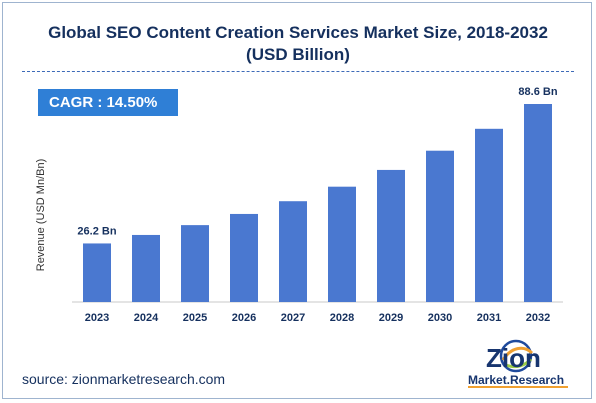 The width and height of the screenshot is (596, 403). What do you see at coordinates (97, 272) in the screenshot?
I see `bar-2023` at bounding box center [97, 272].